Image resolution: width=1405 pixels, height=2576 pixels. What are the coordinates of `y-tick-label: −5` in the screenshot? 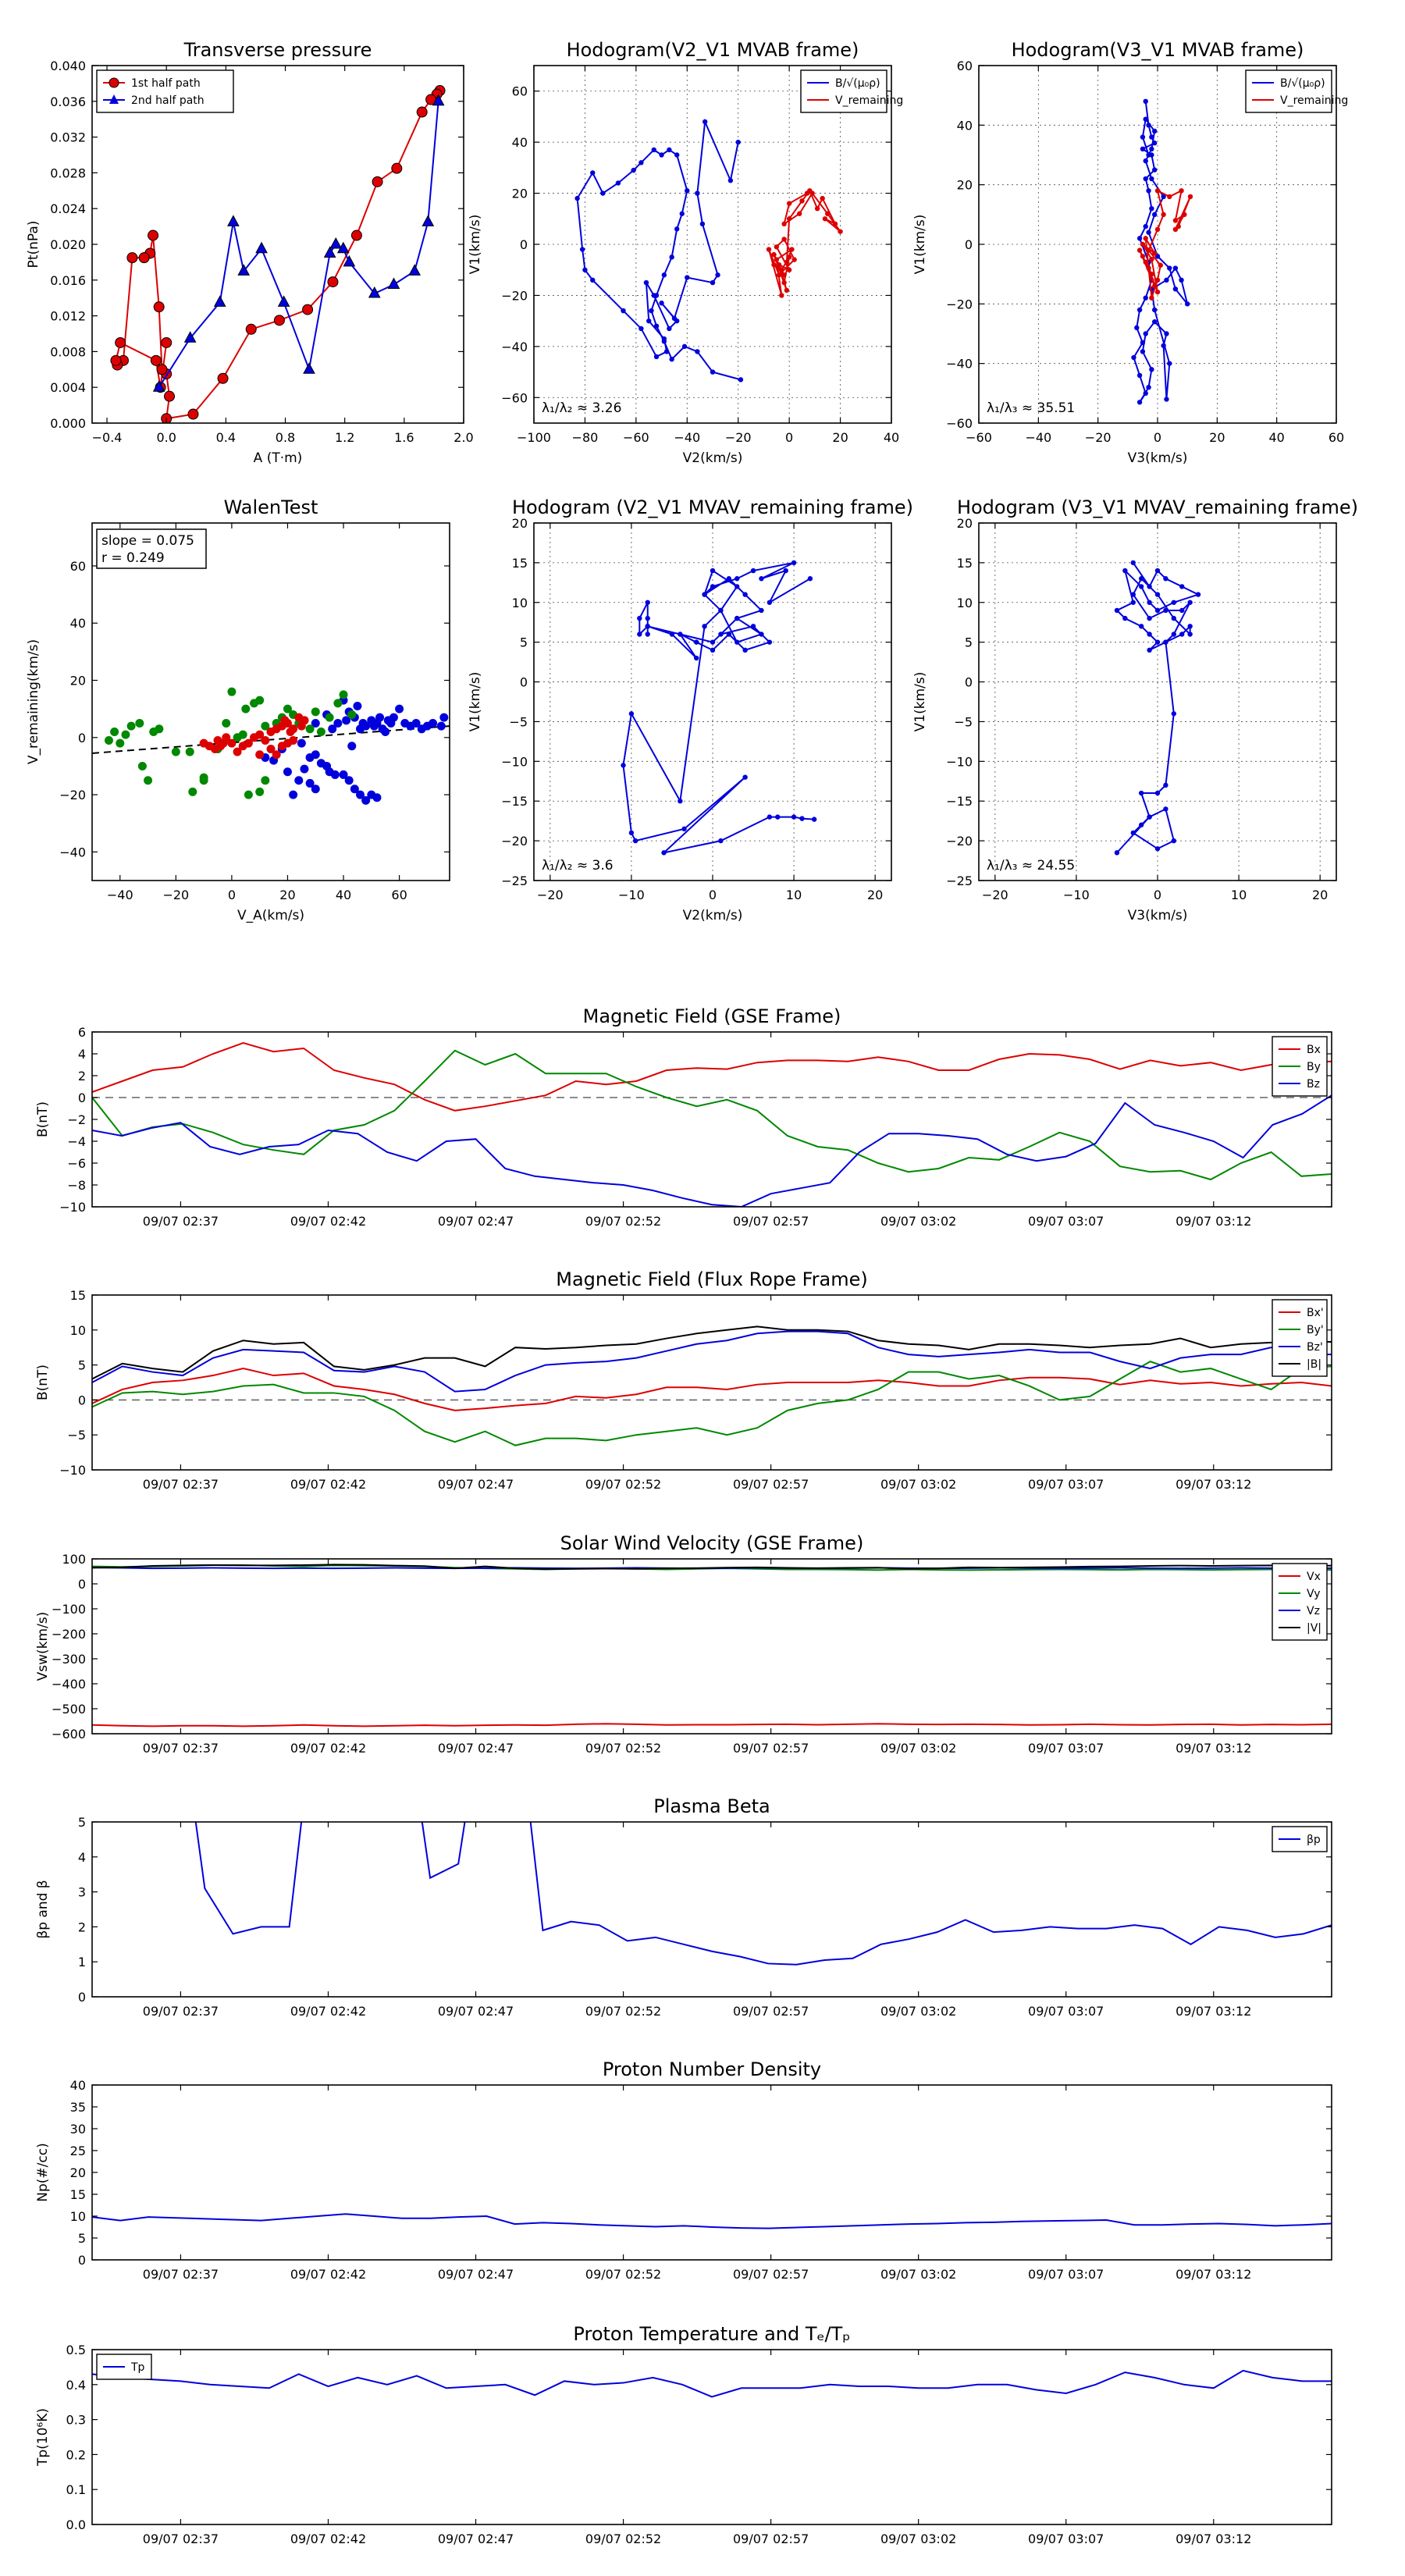 It's located at (518, 721).